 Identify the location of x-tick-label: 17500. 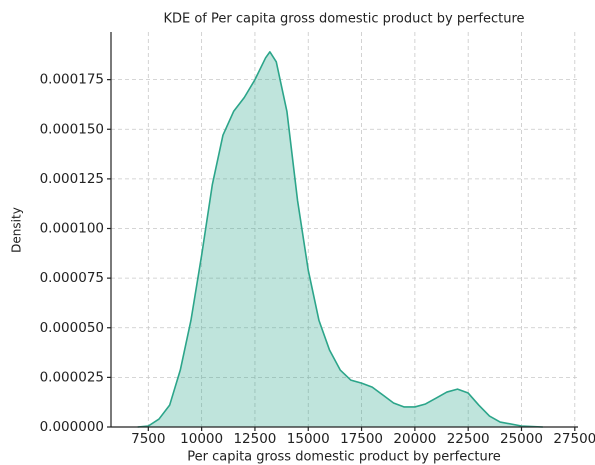
(361, 439).